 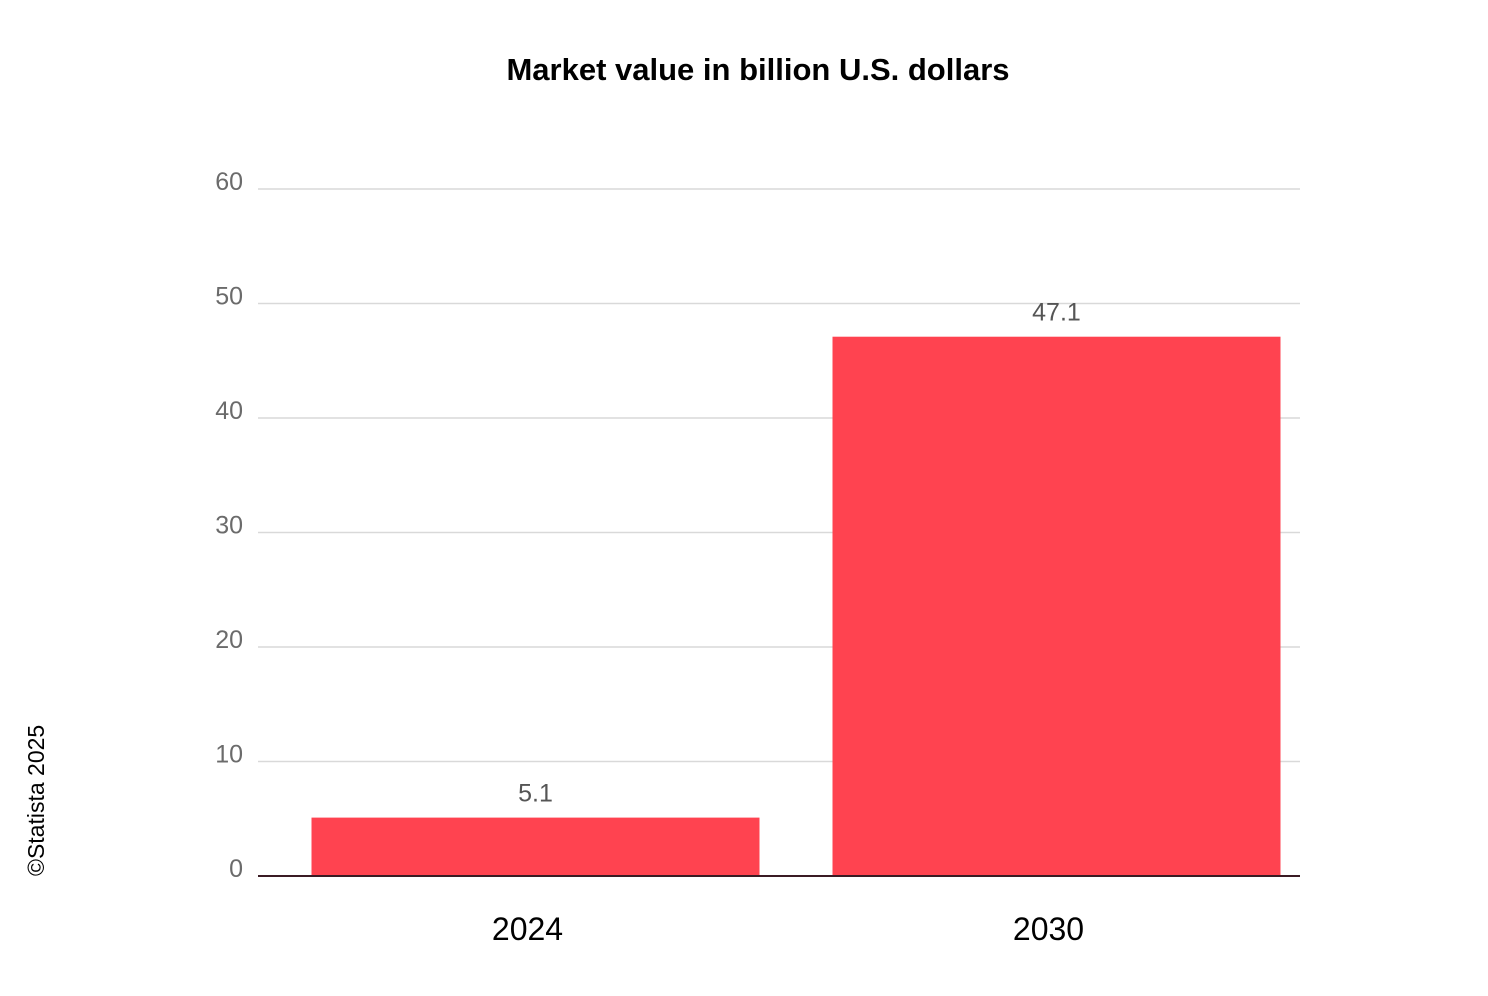 I want to click on y-tick-label: 40, so click(x=229, y=411).